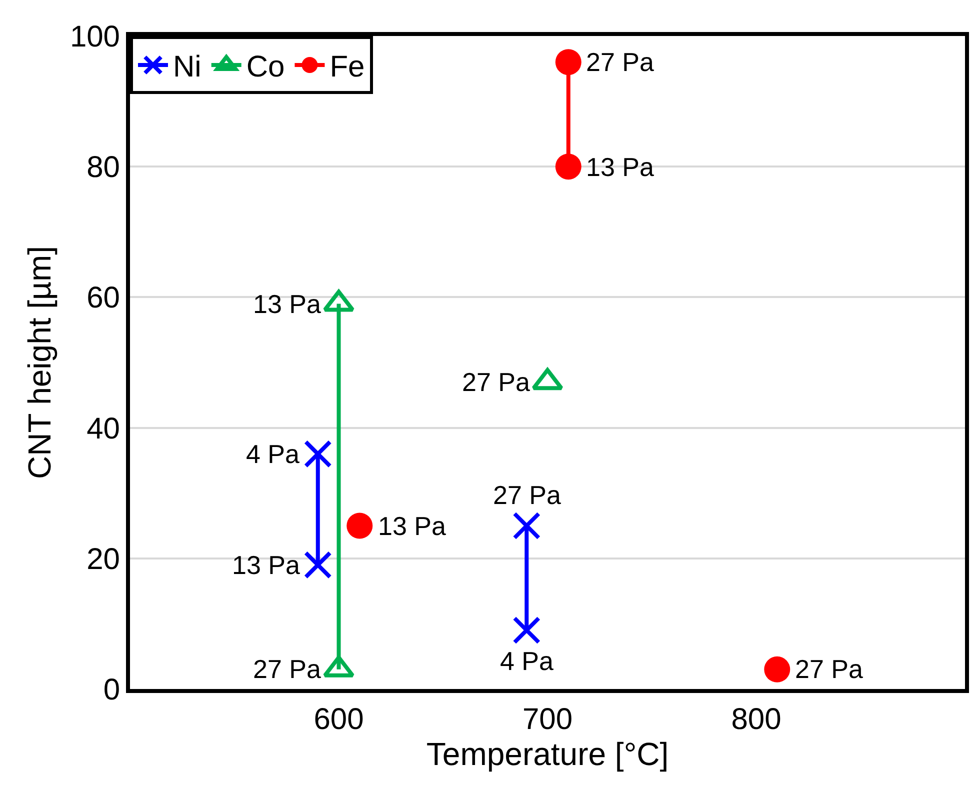  What do you see at coordinates (547, 719) in the screenshot?
I see `x-tick-label: 700` at bounding box center [547, 719].